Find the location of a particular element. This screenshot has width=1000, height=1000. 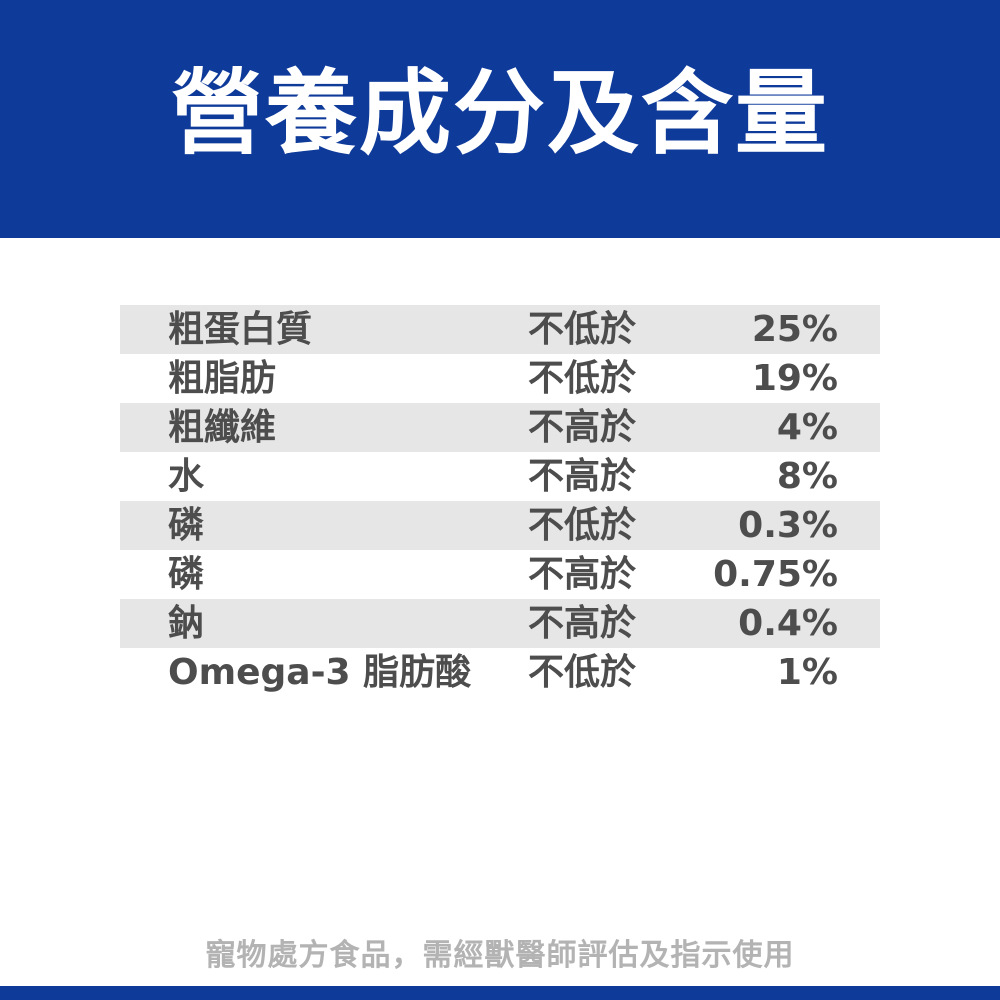

nutrient-value: 0.75% is located at coordinates (775, 574).